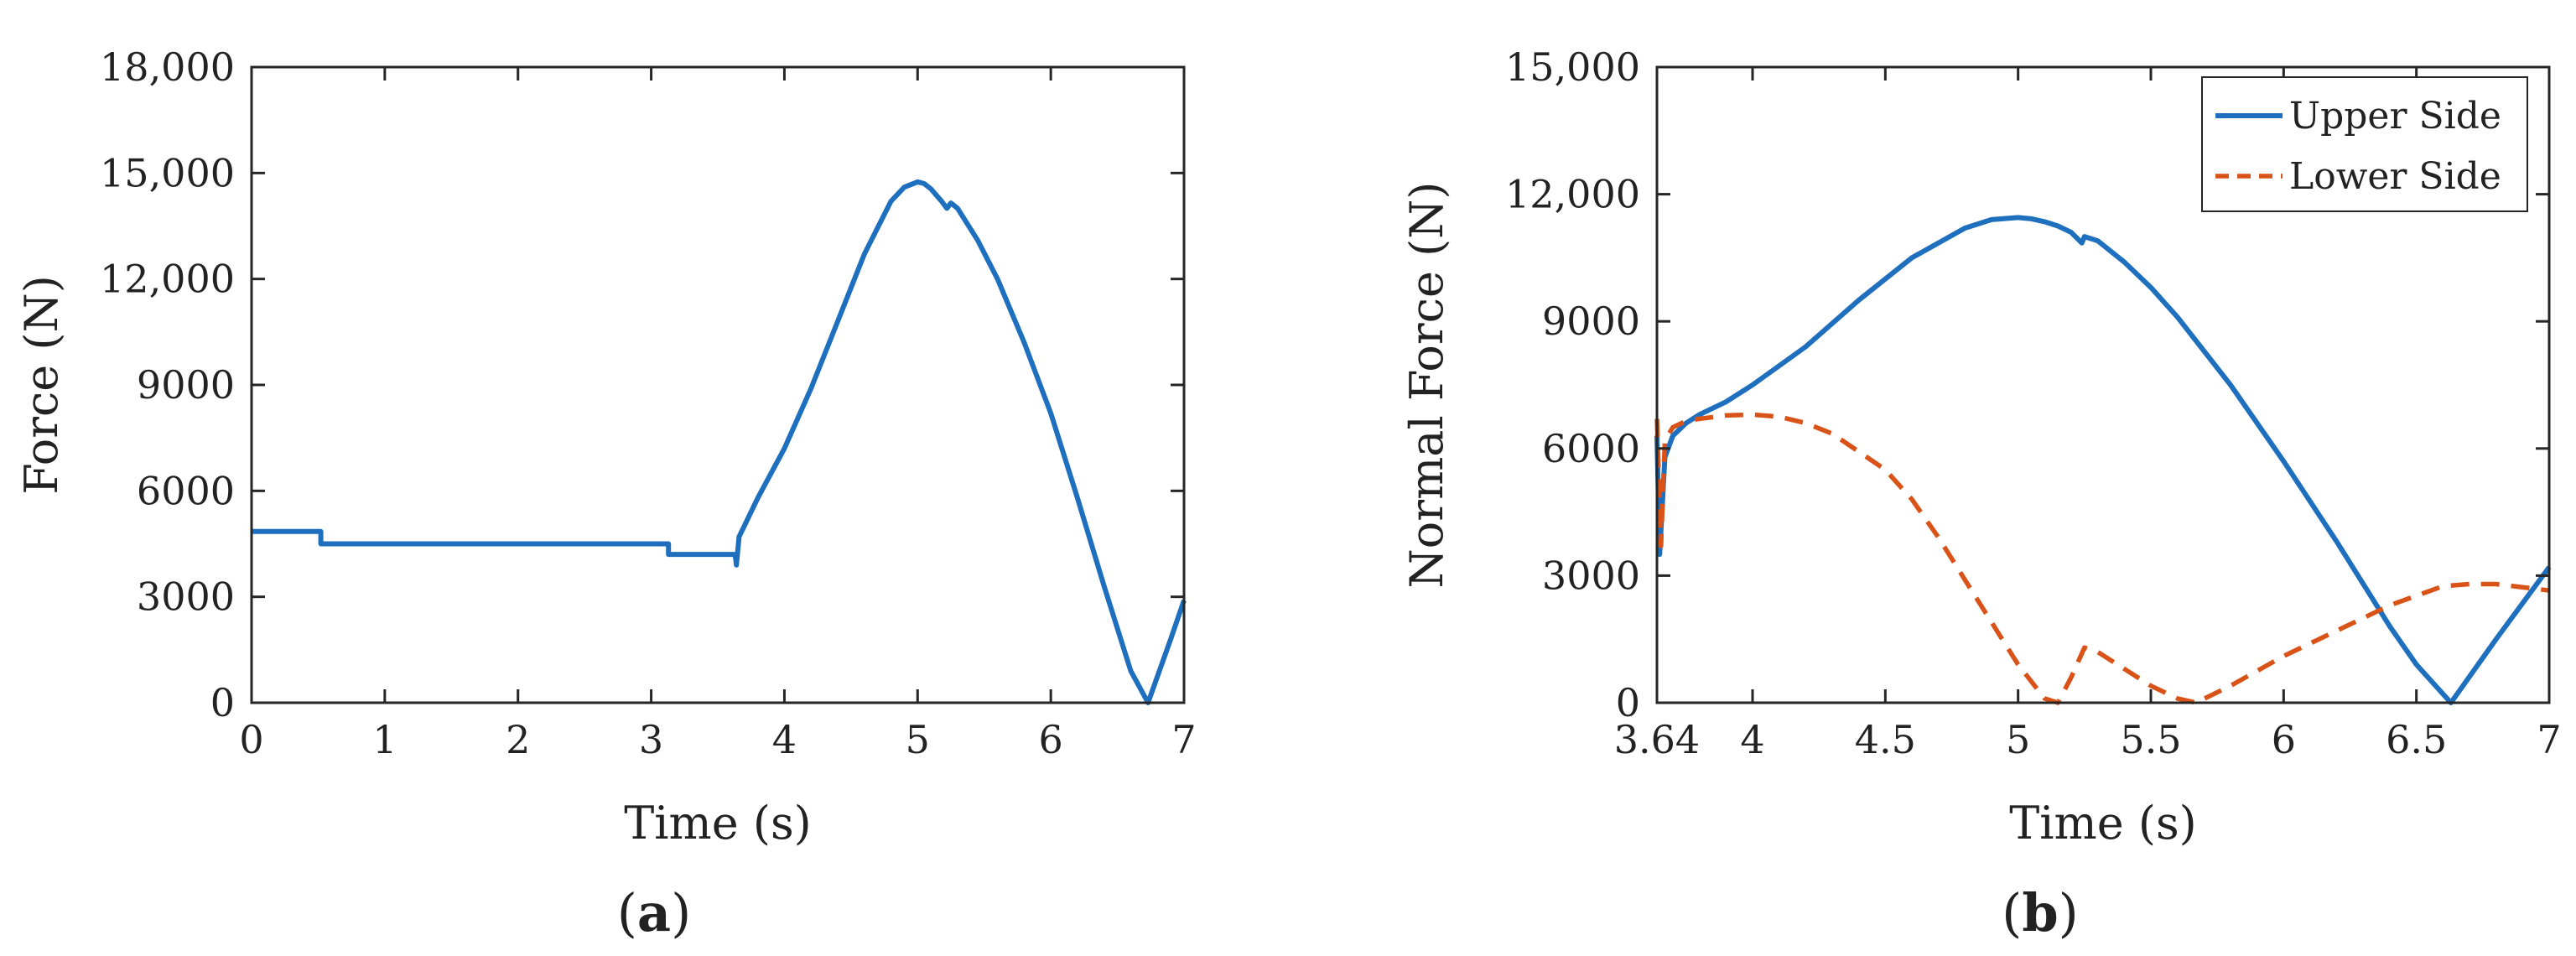 The width and height of the screenshot is (2576, 956). What do you see at coordinates (2395, 116) in the screenshot?
I see `legend-label-1: Upper Side` at bounding box center [2395, 116].